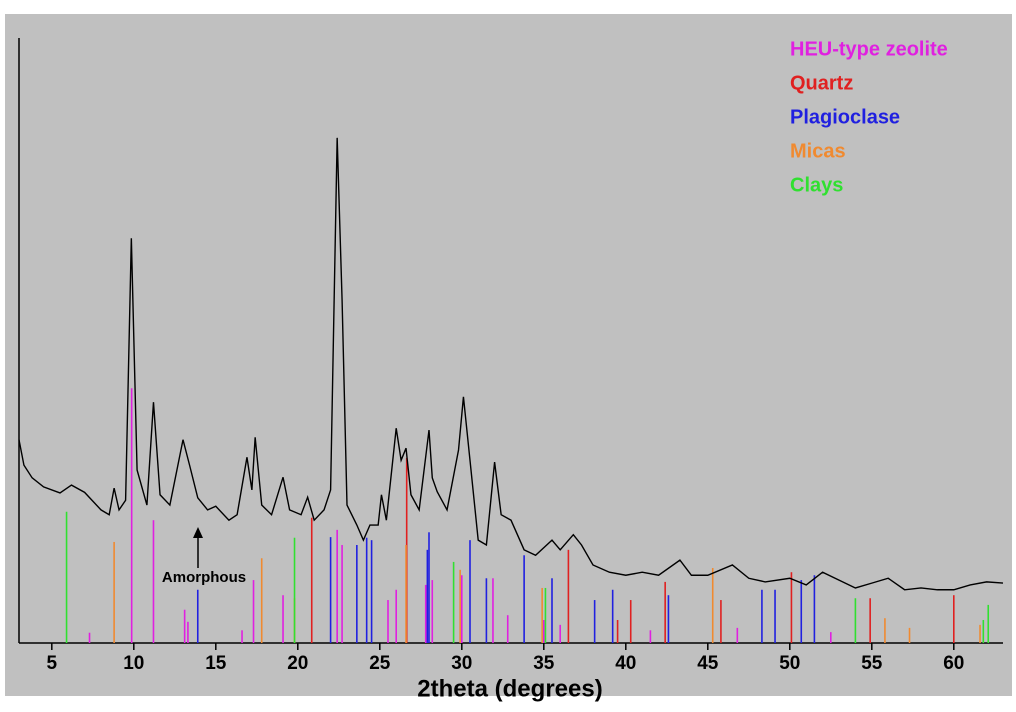 The image size is (1016, 712). What do you see at coordinates (52, 663) in the screenshot?
I see `x-tick-label: 5` at bounding box center [52, 663].